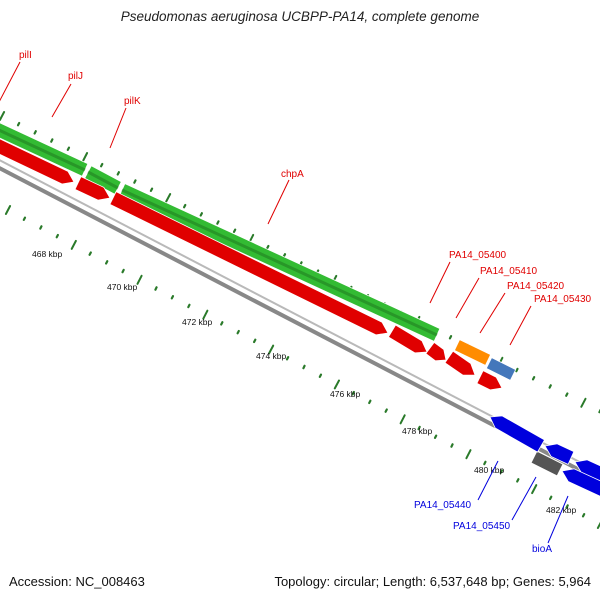 This screenshot has width=600, height=600. I want to click on kbp-tick-label: 478 kbp, so click(417, 431).